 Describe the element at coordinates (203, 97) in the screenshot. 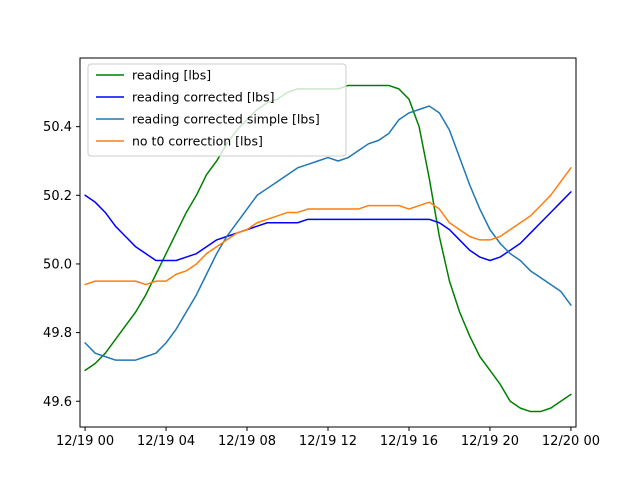

I see `legend-label-1: reading corrected [lbs]` at that location.